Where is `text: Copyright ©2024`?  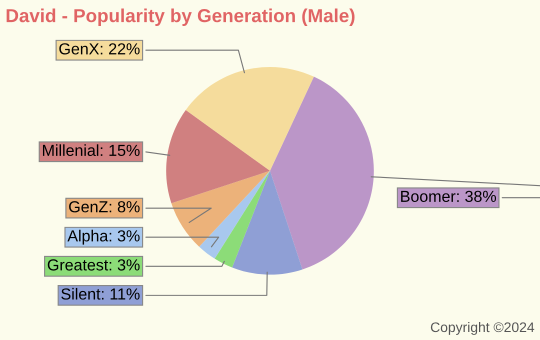
text: Copyright ©2024 is located at coordinates (482, 328).